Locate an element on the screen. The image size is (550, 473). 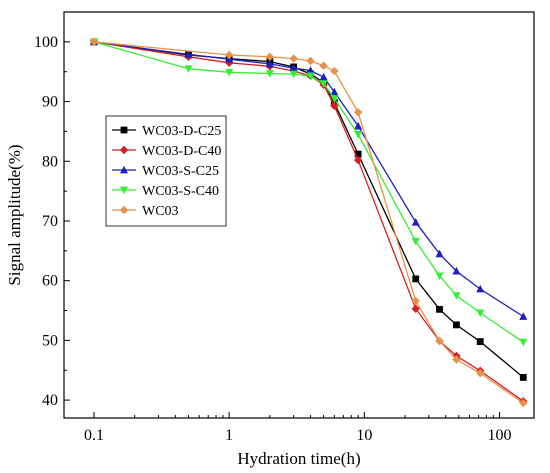
x-tick-label: 100 is located at coordinates (499, 435).